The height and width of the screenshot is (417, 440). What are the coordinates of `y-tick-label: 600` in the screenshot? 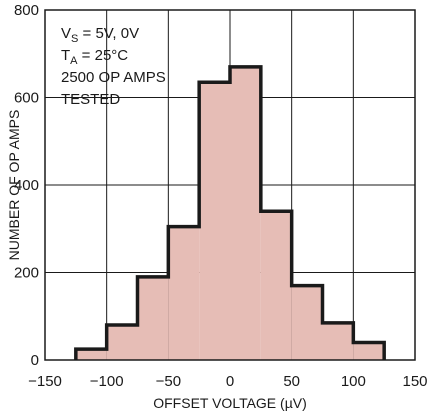 It's located at (26, 98).